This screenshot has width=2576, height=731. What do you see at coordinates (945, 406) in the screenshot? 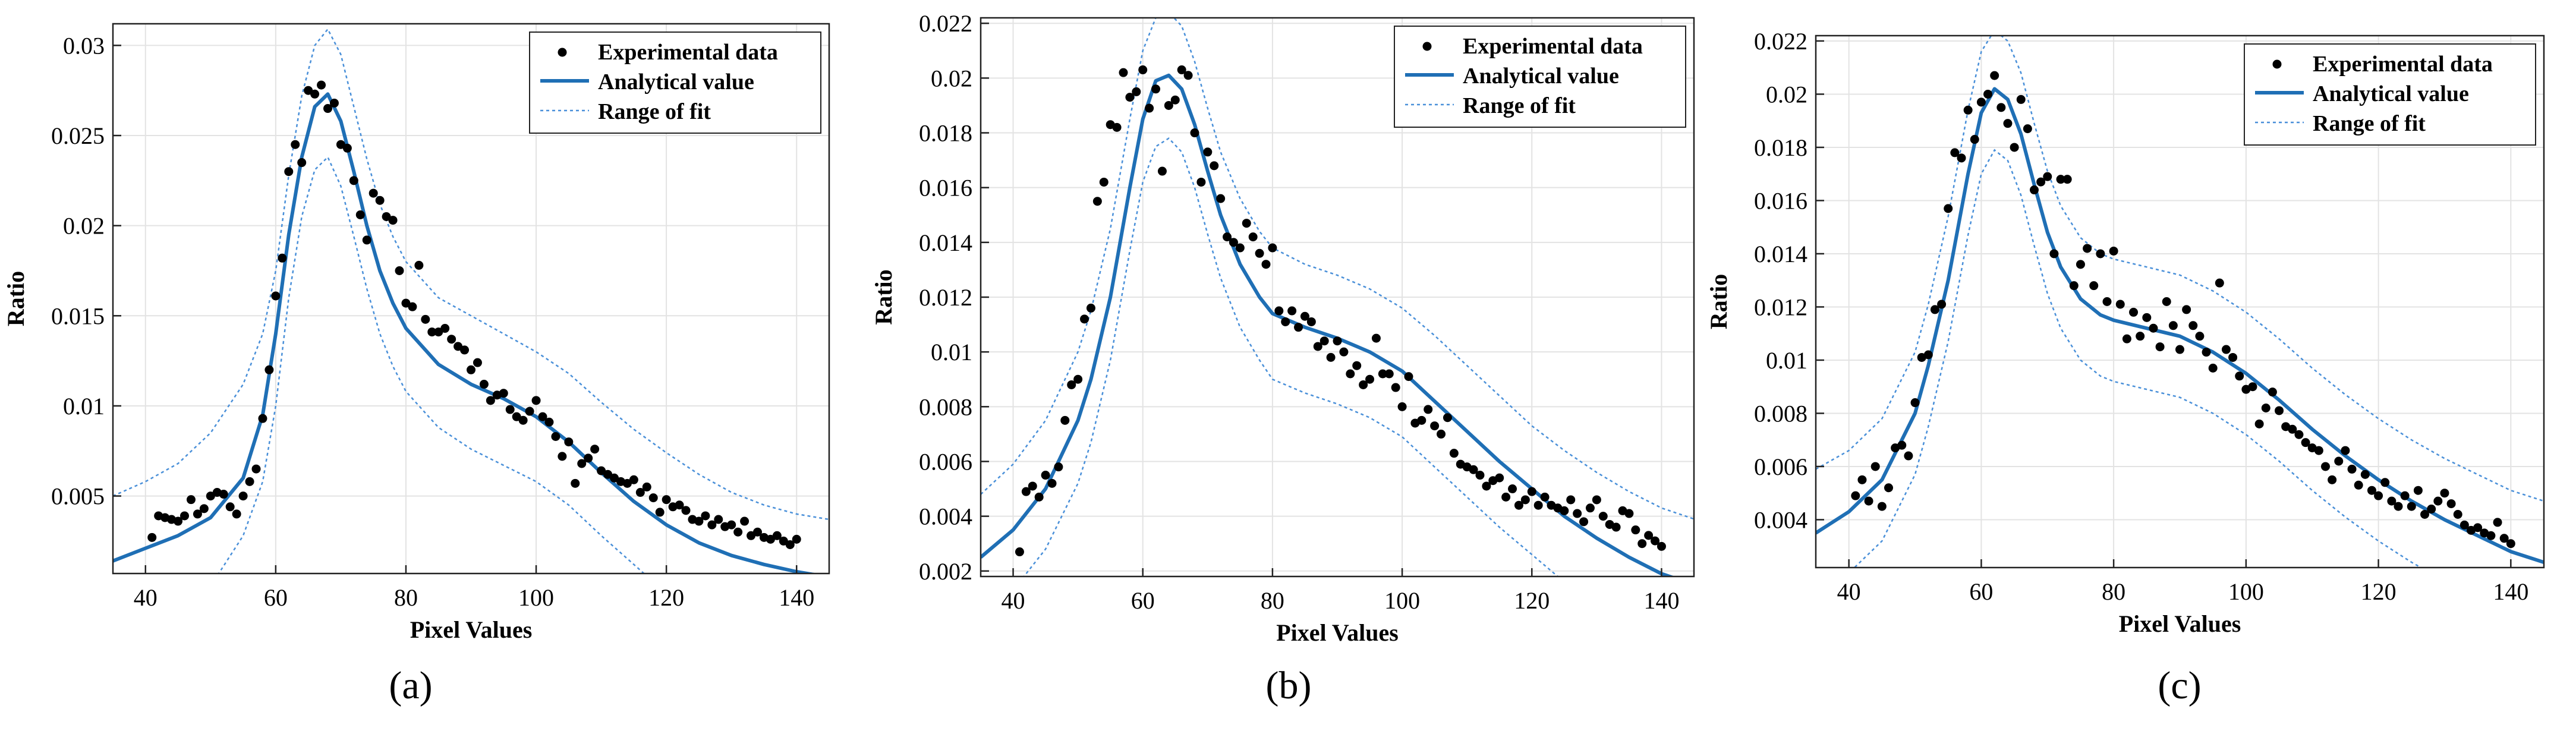
I see `y-tick-label: 0.008` at bounding box center [945, 406].